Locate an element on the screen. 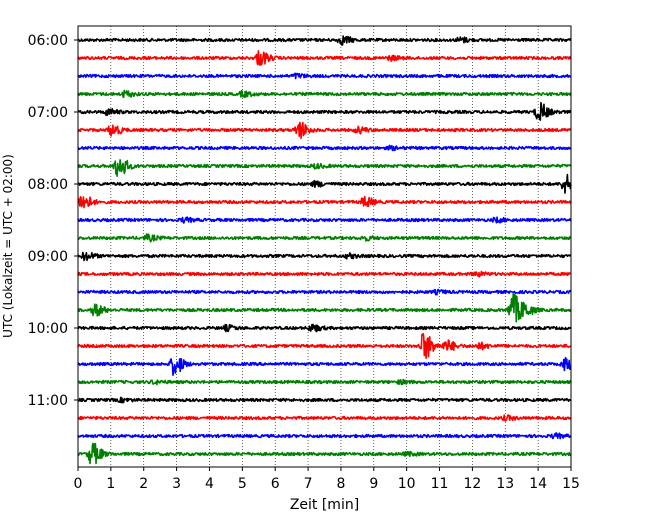  y-tick-label: 11:00 is located at coordinates (48, 401).